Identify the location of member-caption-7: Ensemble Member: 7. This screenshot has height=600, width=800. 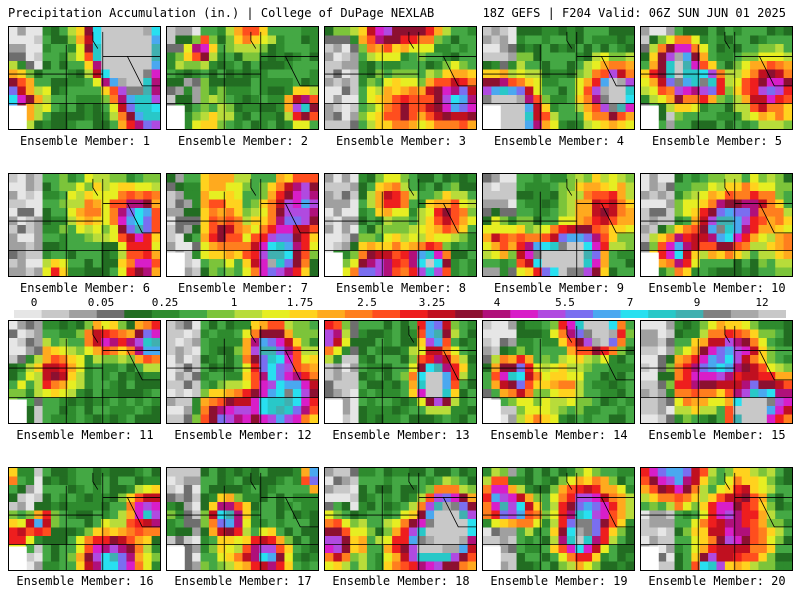
(243, 288).